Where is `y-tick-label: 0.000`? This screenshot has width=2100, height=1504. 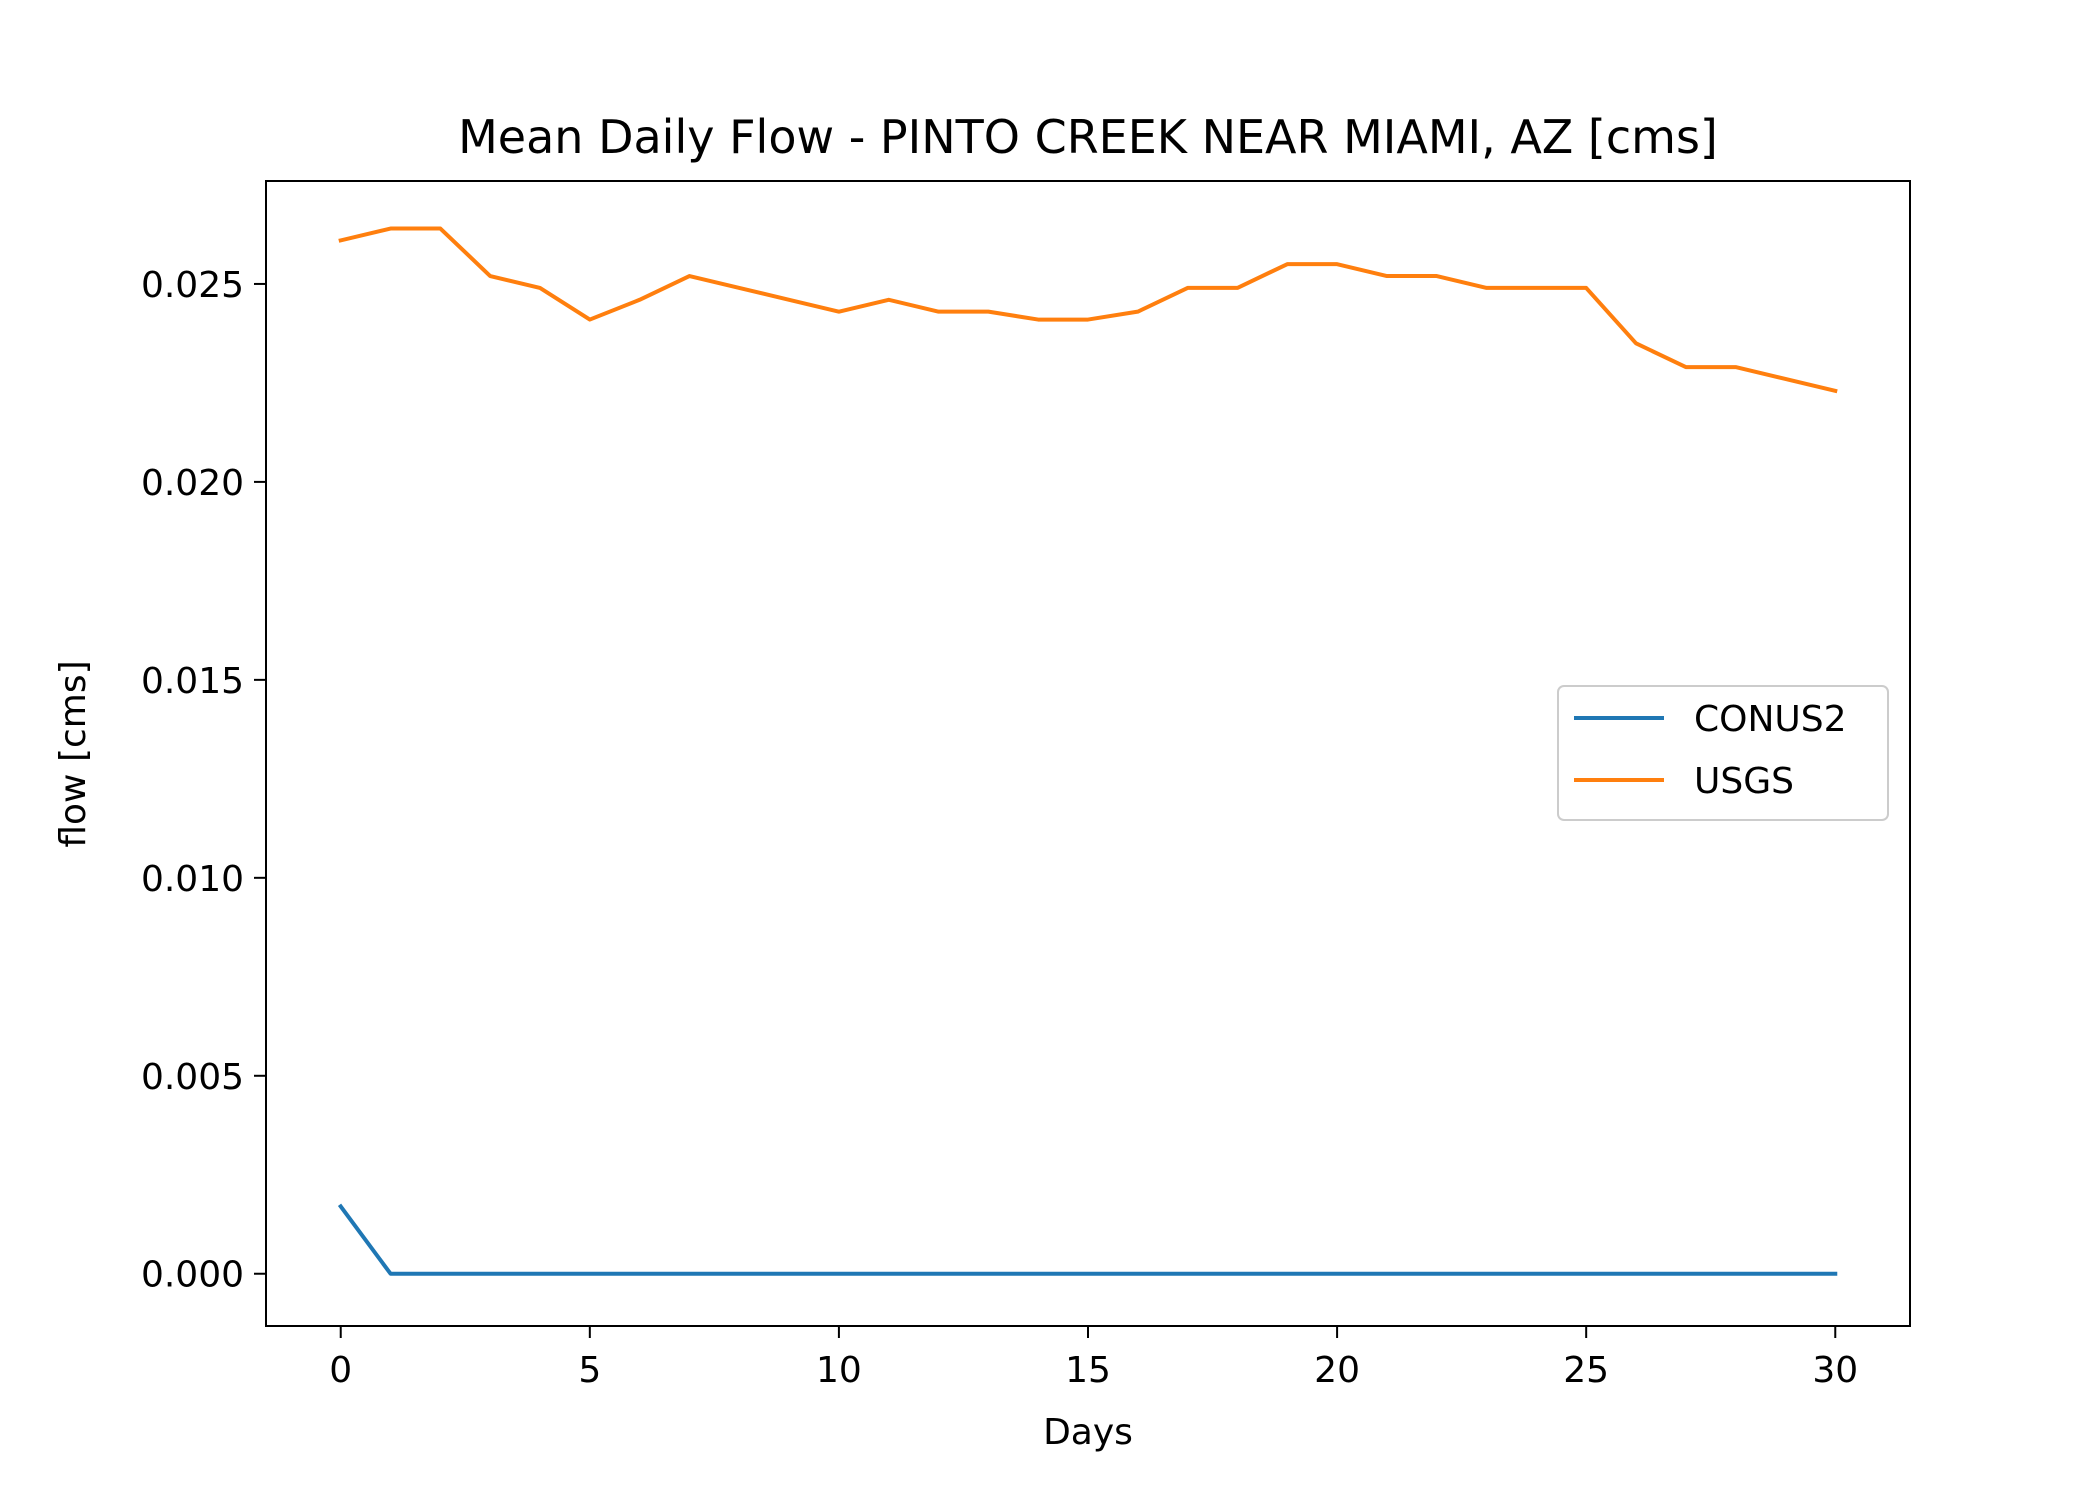 y-tick-label: 0.000 is located at coordinates (192, 1275).